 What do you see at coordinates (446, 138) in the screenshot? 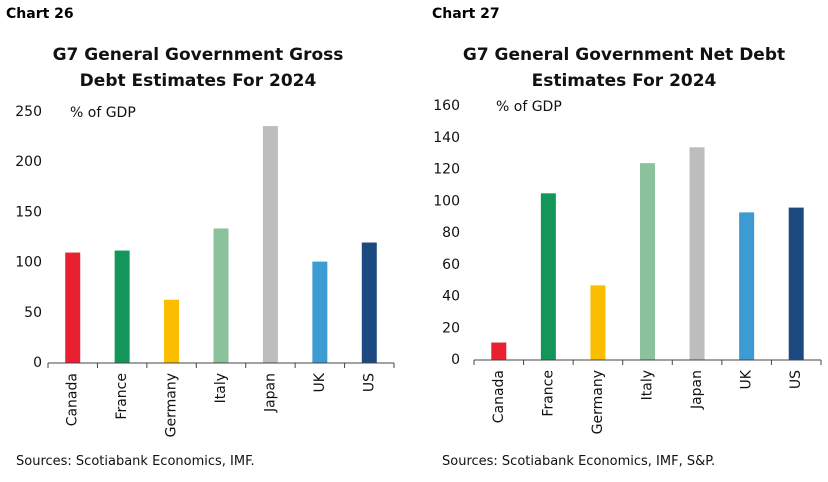
I see `y-tick-label: 140` at bounding box center [446, 138].